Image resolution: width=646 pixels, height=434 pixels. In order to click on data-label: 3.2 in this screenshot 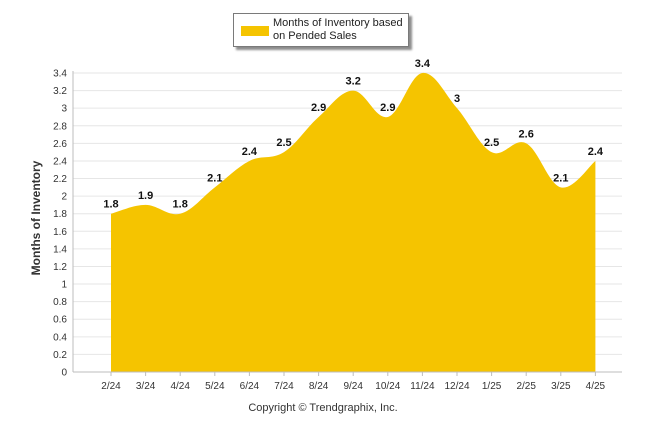, I will do `click(353, 82)`.